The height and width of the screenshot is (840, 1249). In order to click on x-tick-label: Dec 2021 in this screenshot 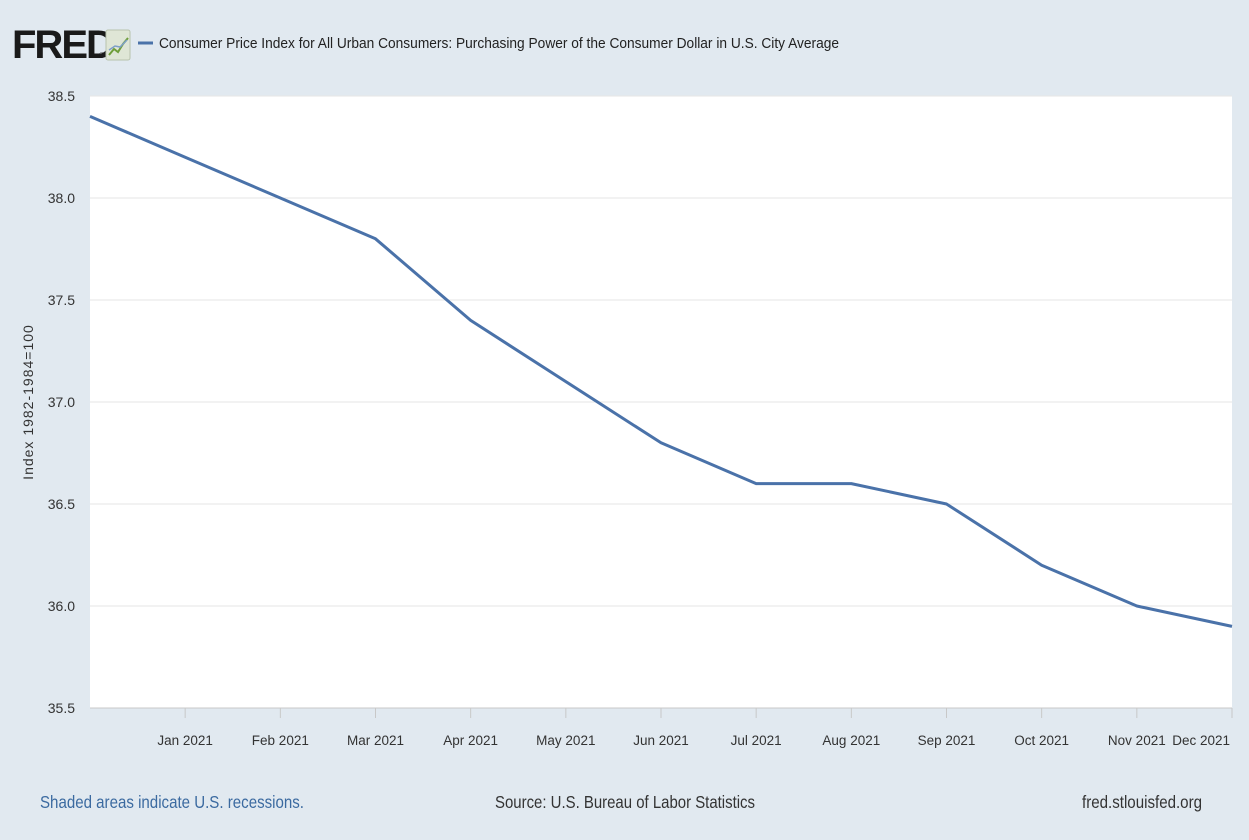, I will do `click(1201, 740)`.